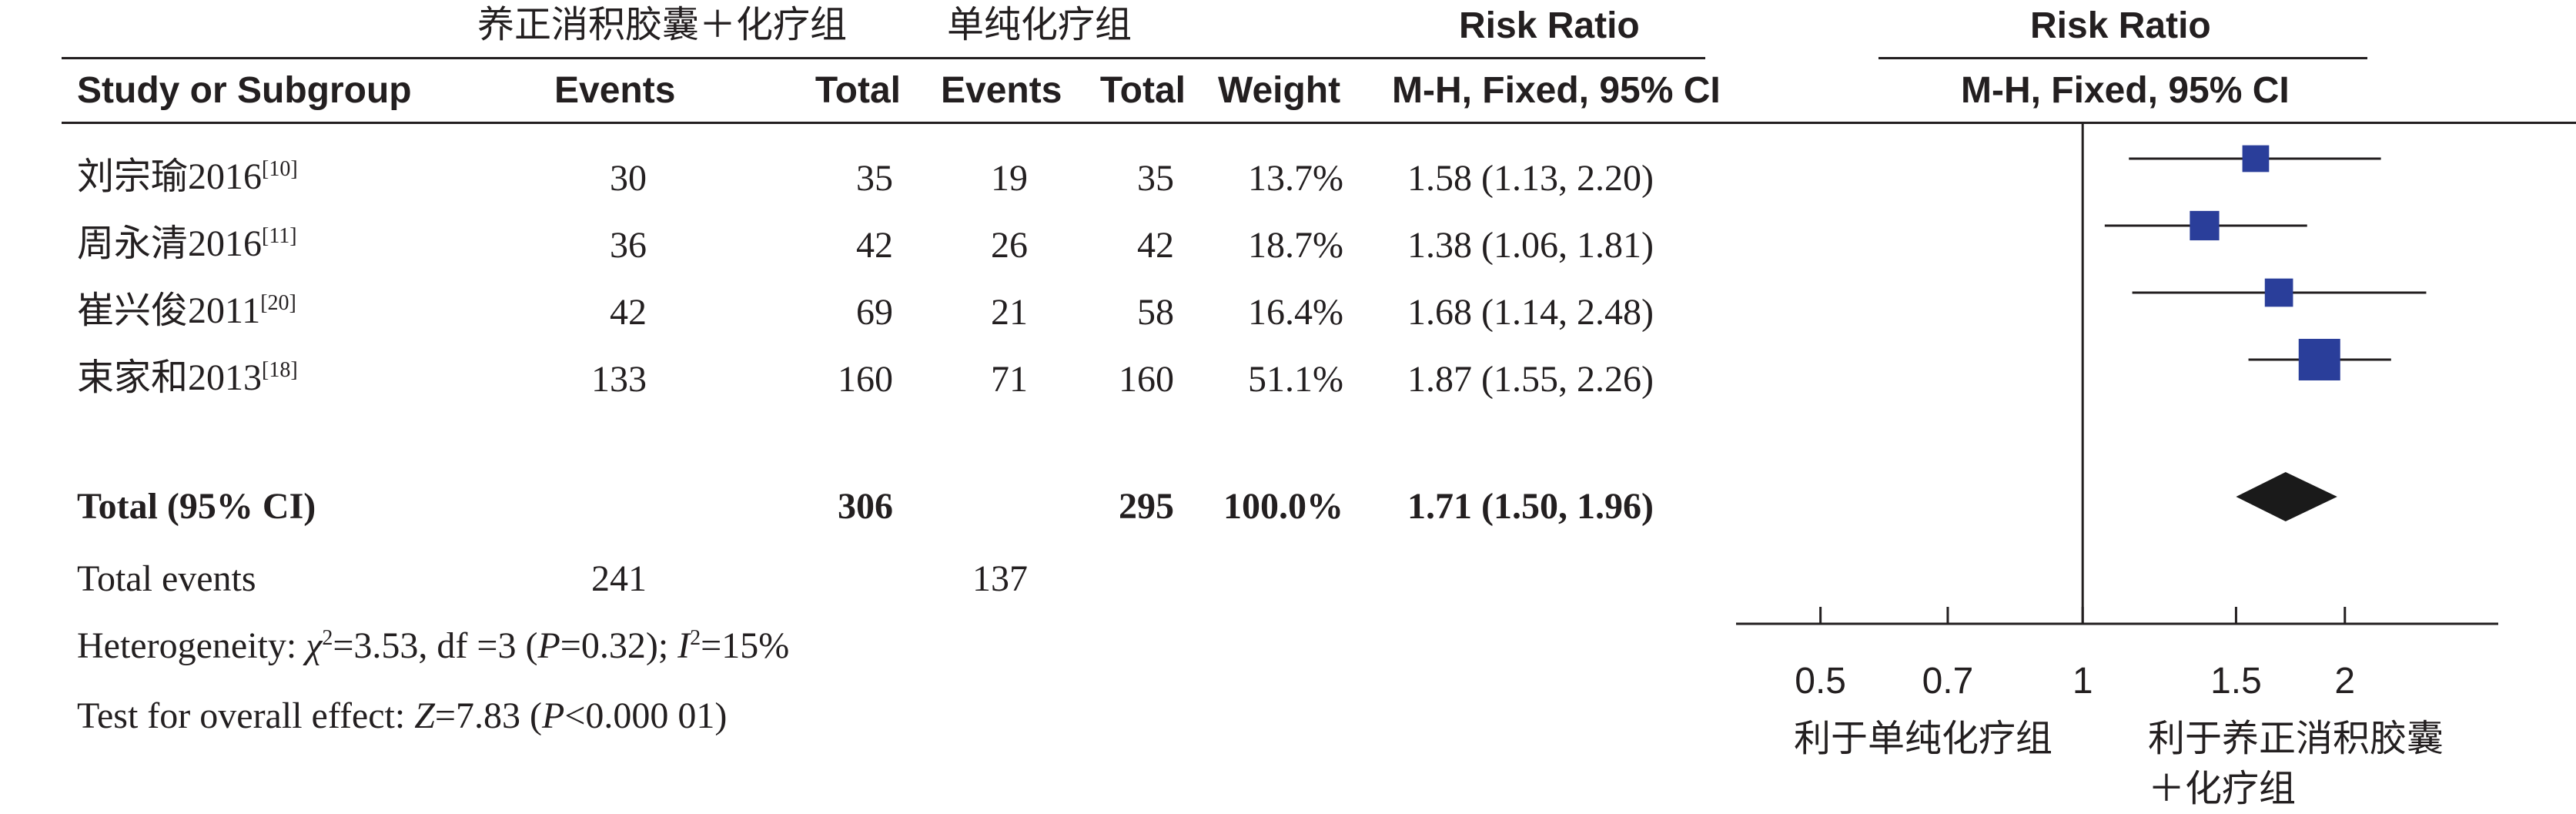 Image resolution: width=2576 pixels, height=814 pixels. What do you see at coordinates (1147, 506) in the screenshot?
I see `total-ctrl: 295` at bounding box center [1147, 506].